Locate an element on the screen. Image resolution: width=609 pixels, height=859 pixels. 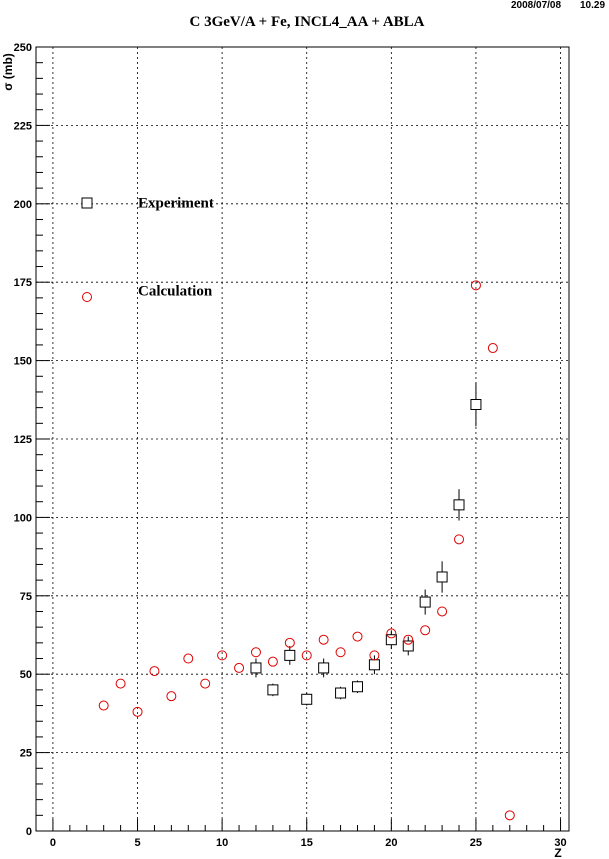
legend-entry-calculation: Calculation is located at coordinates (147, 292).